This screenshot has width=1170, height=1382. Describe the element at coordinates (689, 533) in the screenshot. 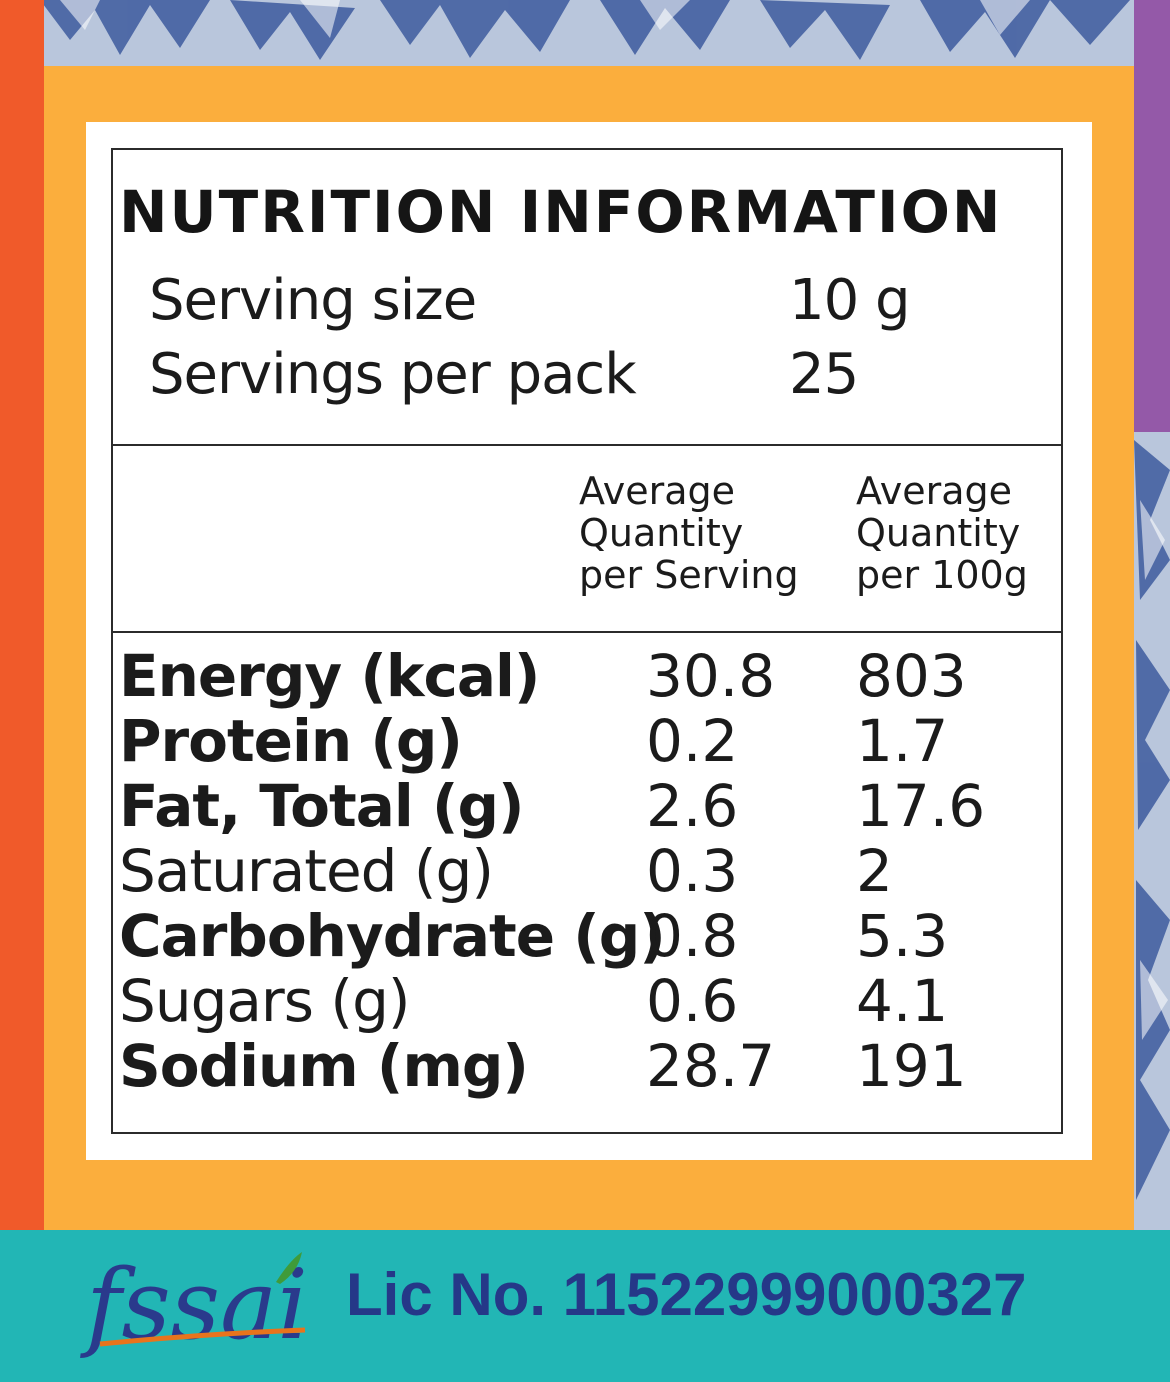

I see `column-header-per-serving: Average Quantity per Serving` at that location.